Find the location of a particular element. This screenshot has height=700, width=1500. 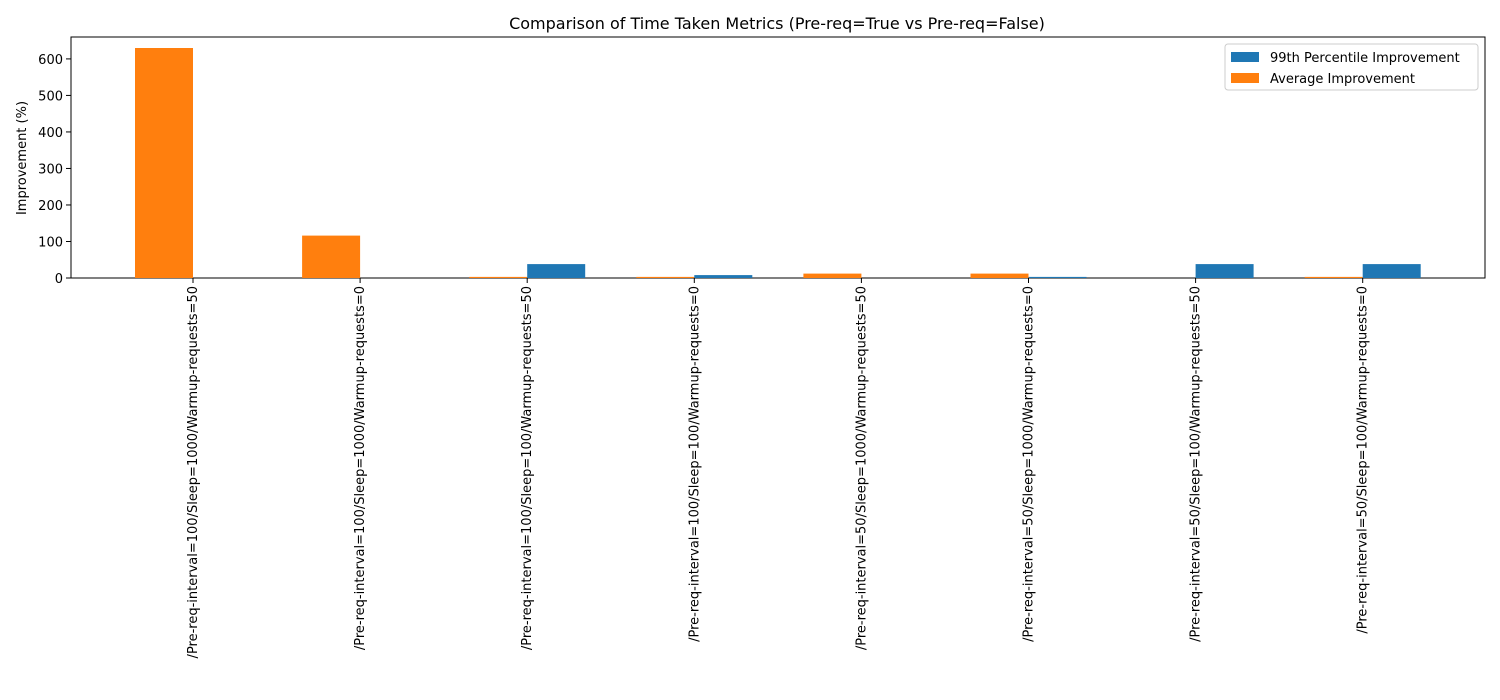

y-tick-label: 400 is located at coordinates (50, 133).